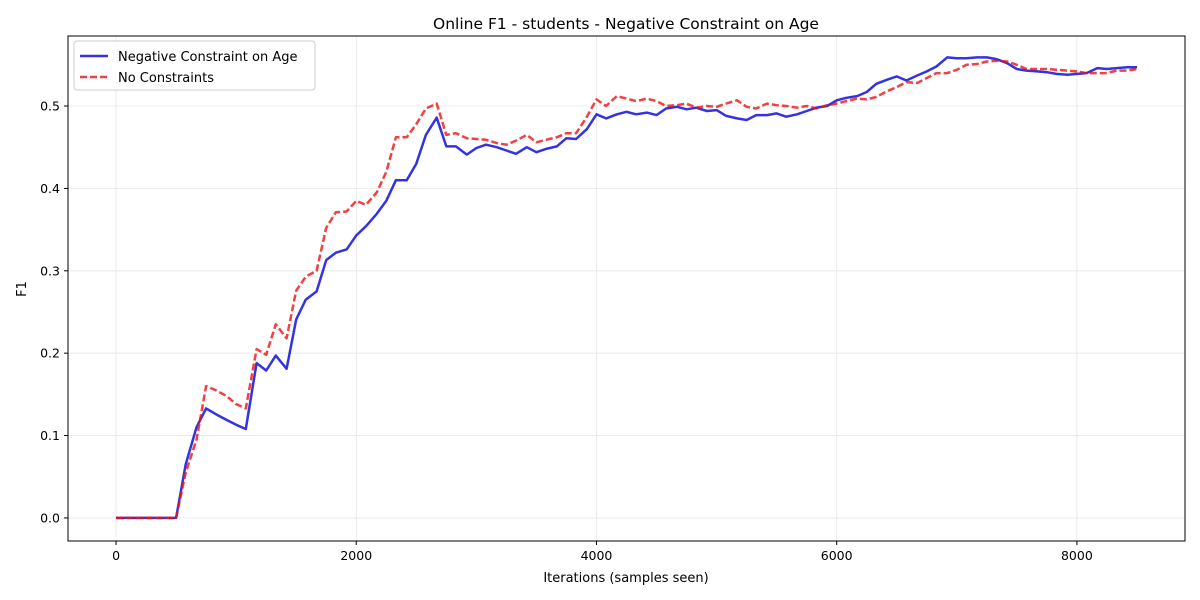 The height and width of the screenshot is (600, 1200). Describe the element at coordinates (50, 188) in the screenshot. I see `y-tick-label: 0.4` at that location.